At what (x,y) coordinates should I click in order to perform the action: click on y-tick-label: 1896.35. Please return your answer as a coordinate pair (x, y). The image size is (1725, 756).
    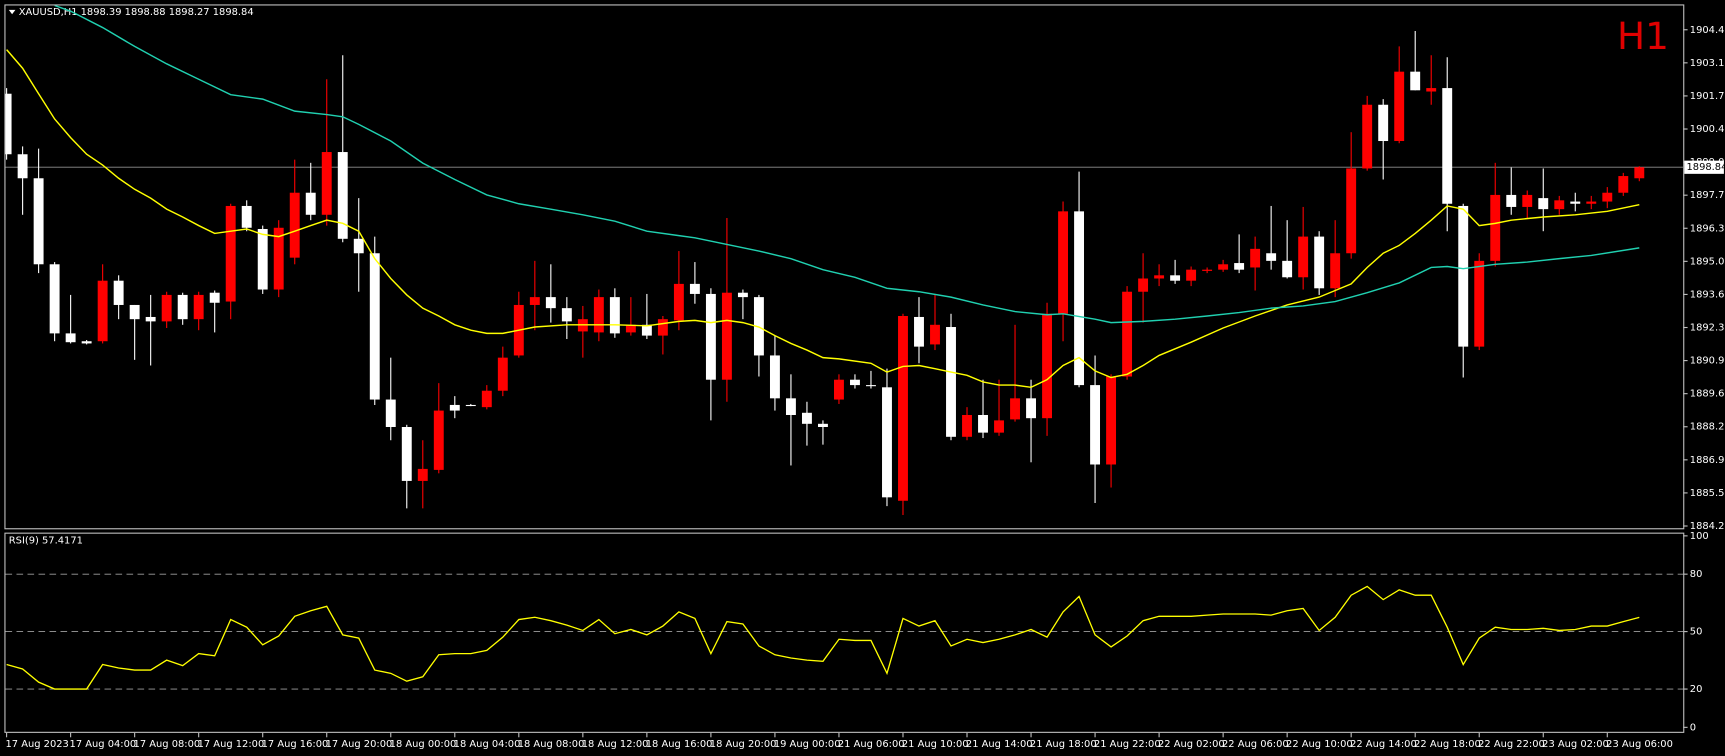
    Looking at the image, I should click on (1707, 228).